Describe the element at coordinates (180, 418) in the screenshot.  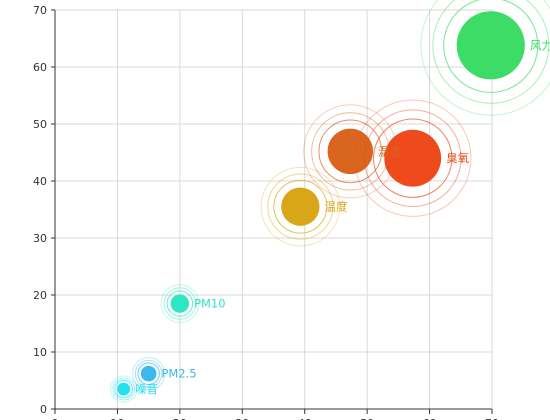
I see `x-tick-label: 20` at that location.